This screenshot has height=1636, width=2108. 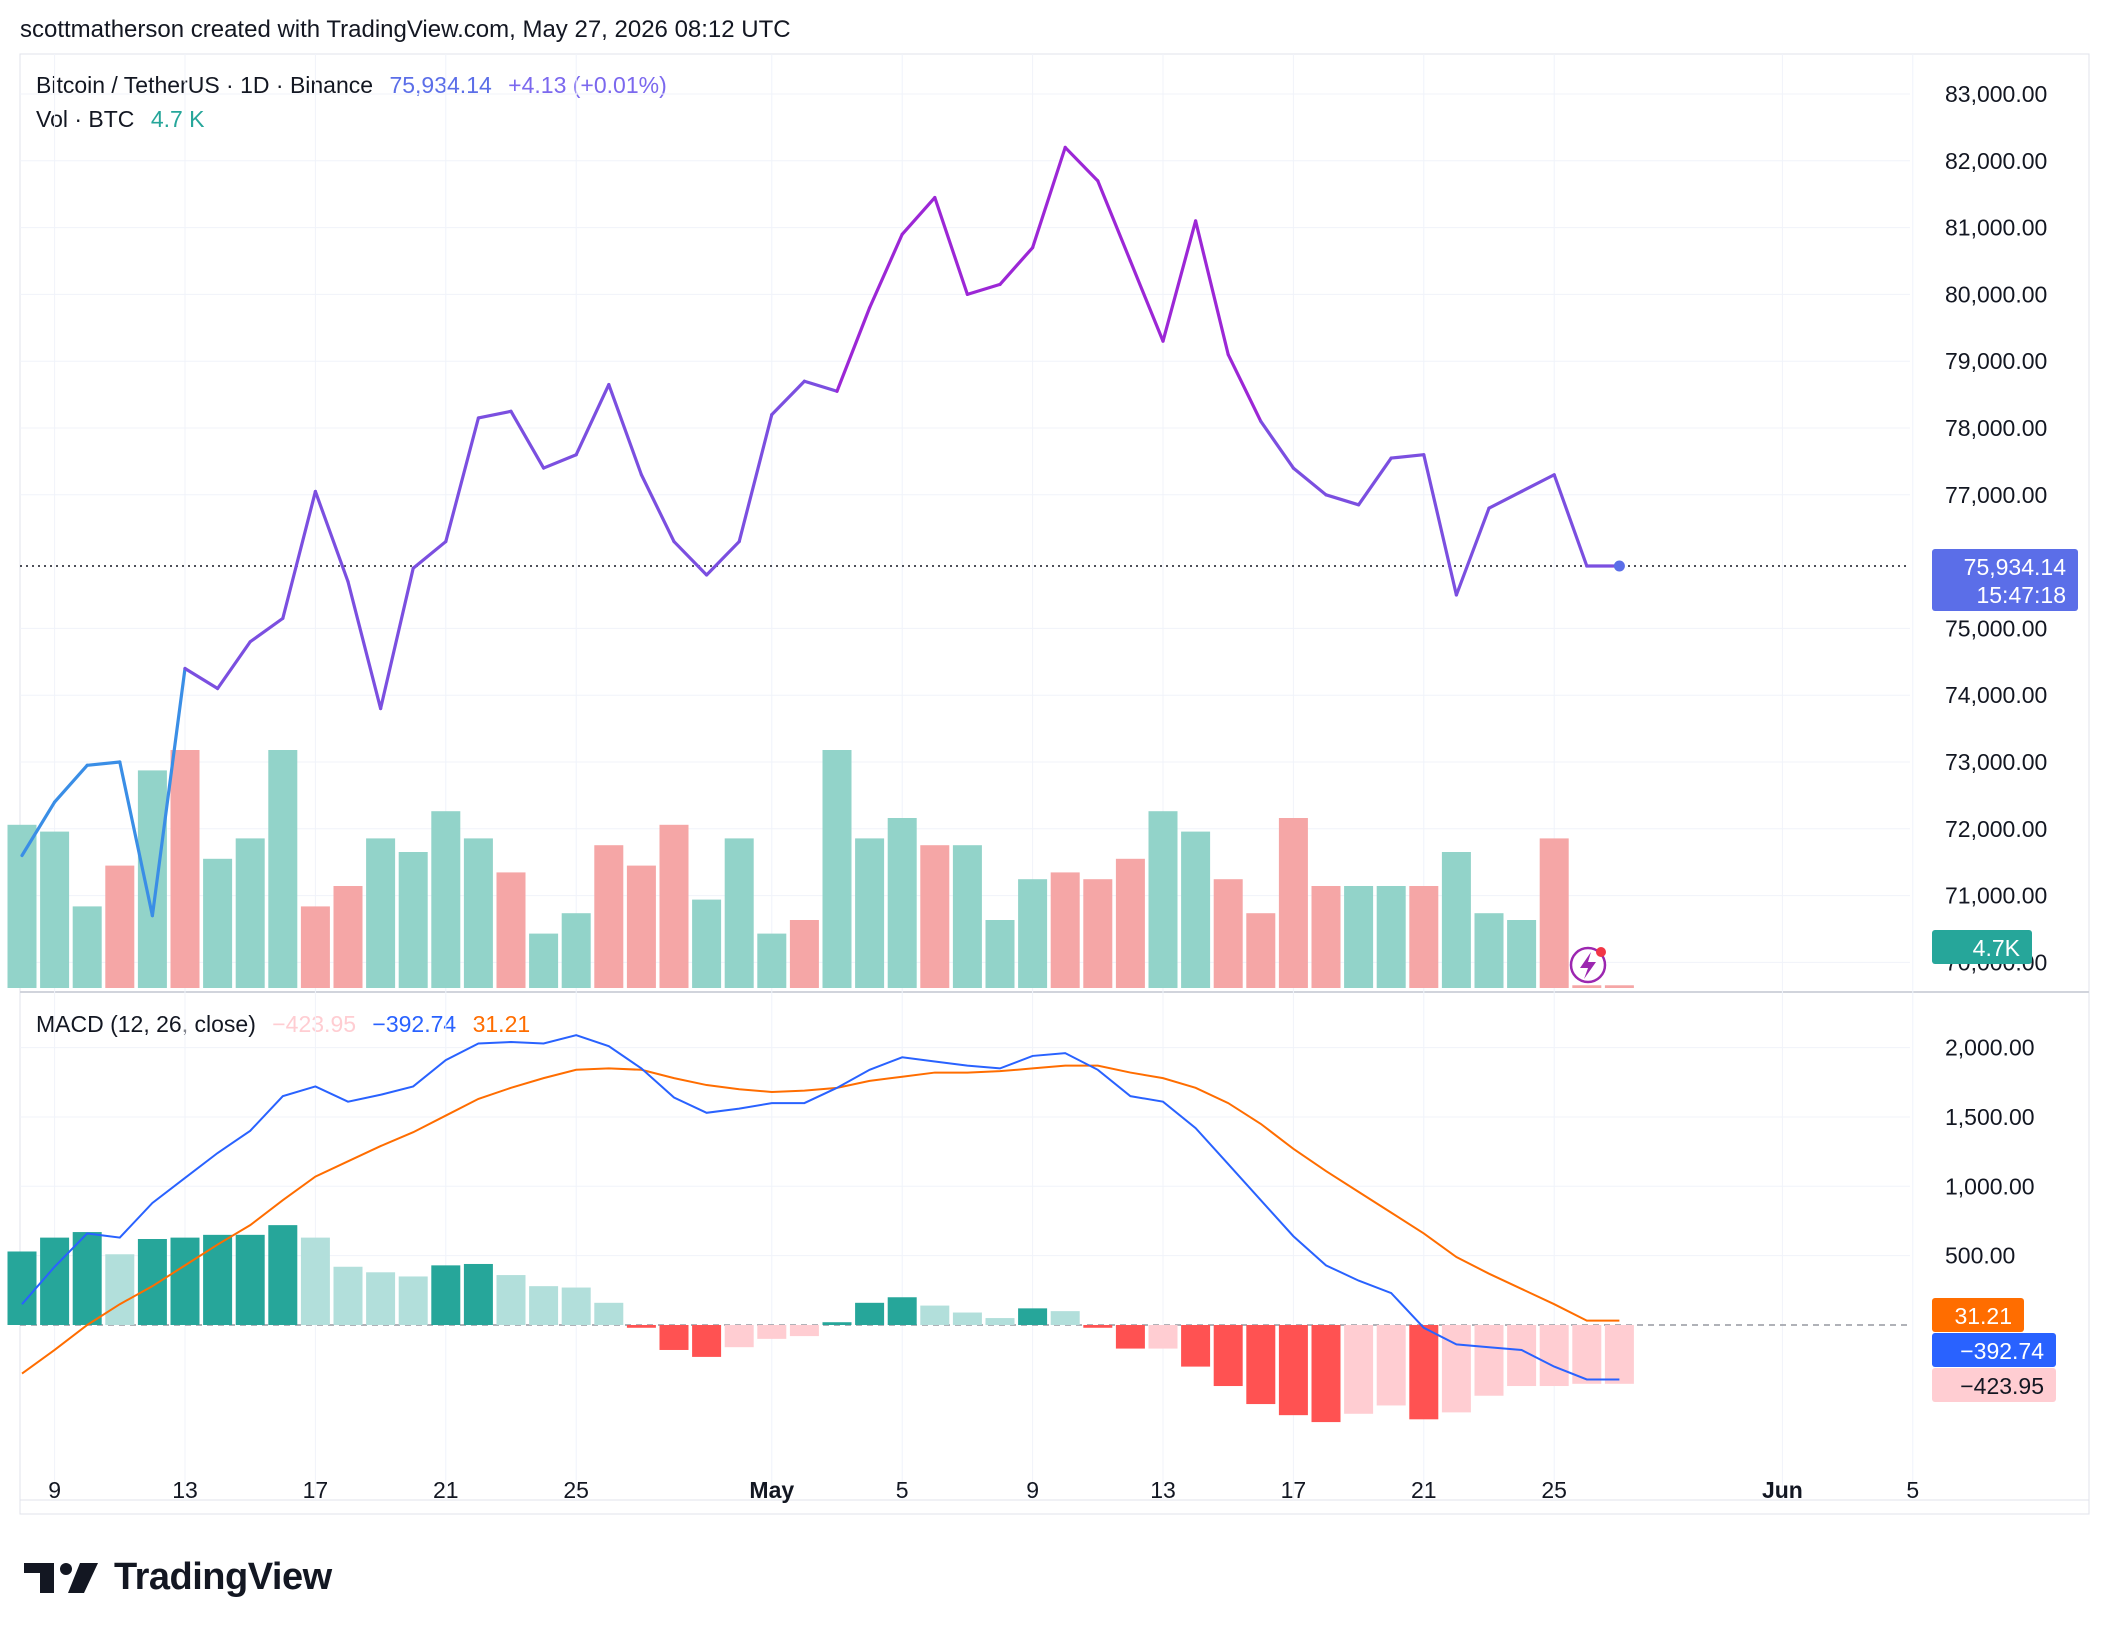 What do you see at coordinates (178, 1577) in the screenshot?
I see `tradingview-logo: TradingView` at bounding box center [178, 1577].